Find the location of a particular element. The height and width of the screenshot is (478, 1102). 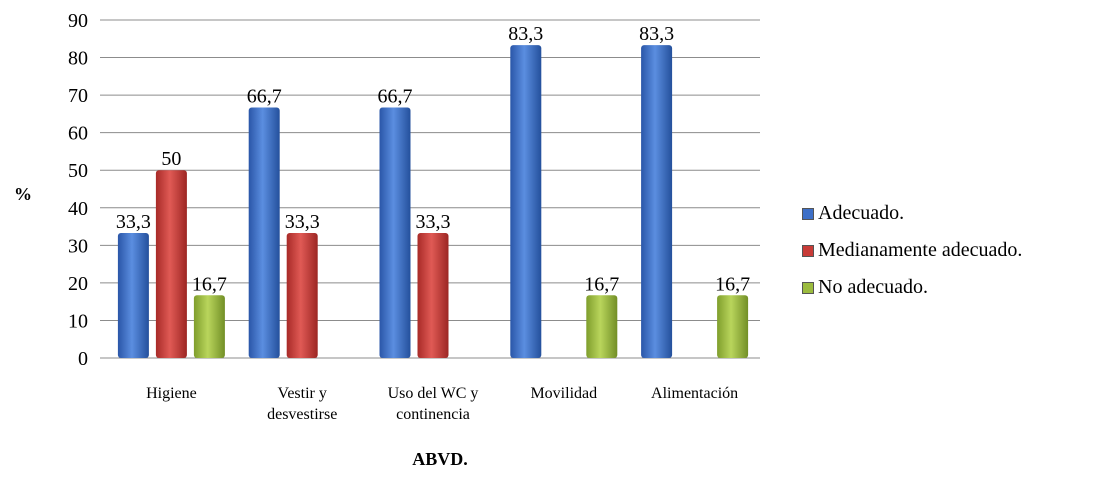

y-tick-label: 0 is located at coordinates (83, 359).